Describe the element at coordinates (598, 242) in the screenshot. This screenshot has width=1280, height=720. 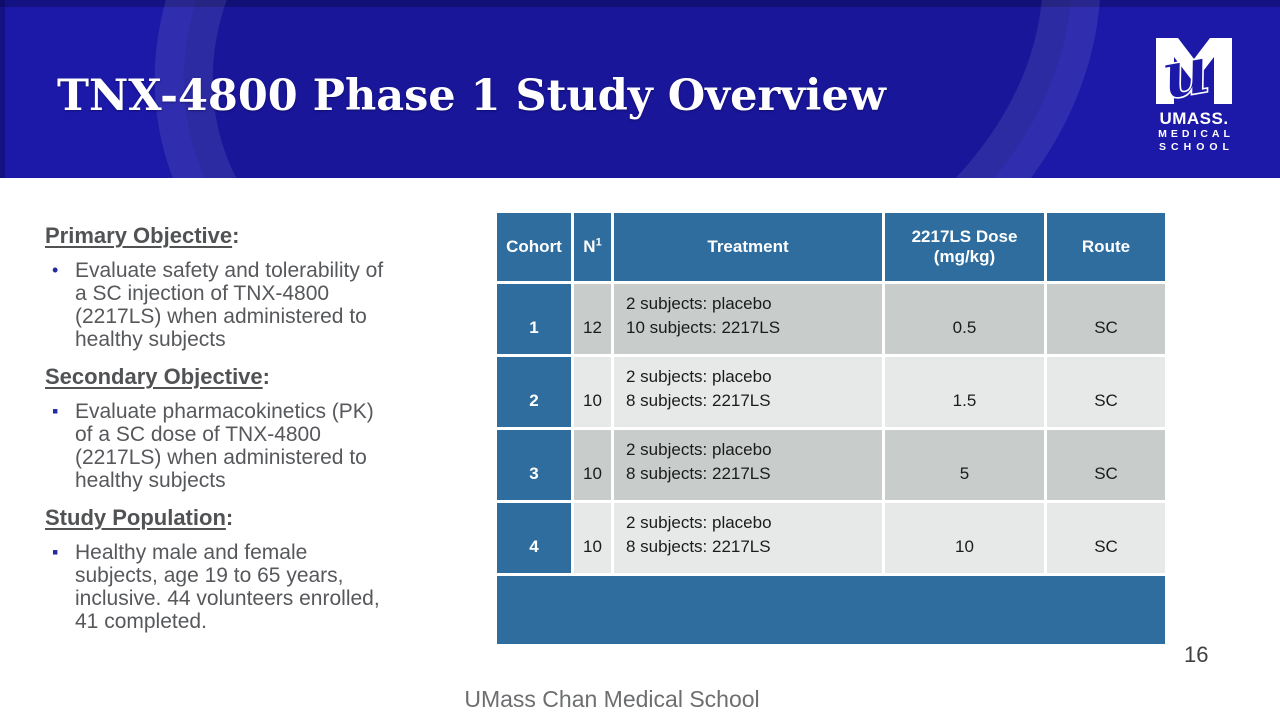
I see `n-superscript: 1` at that location.